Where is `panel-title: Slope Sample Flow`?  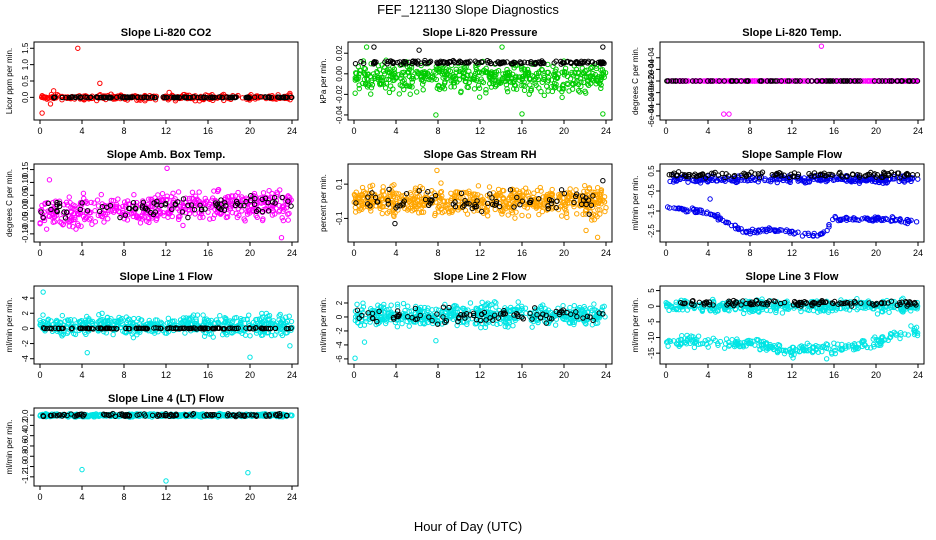
panel-title: Slope Sample Flow is located at coordinates (792, 155).